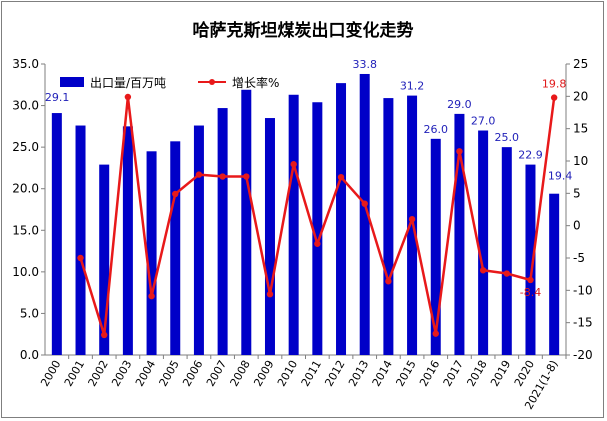 This screenshot has width=607, height=421. What do you see at coordinates (169, 373) in the screenshot?
I see `x-tick-label: 2005` at bounding box center [169, 373].